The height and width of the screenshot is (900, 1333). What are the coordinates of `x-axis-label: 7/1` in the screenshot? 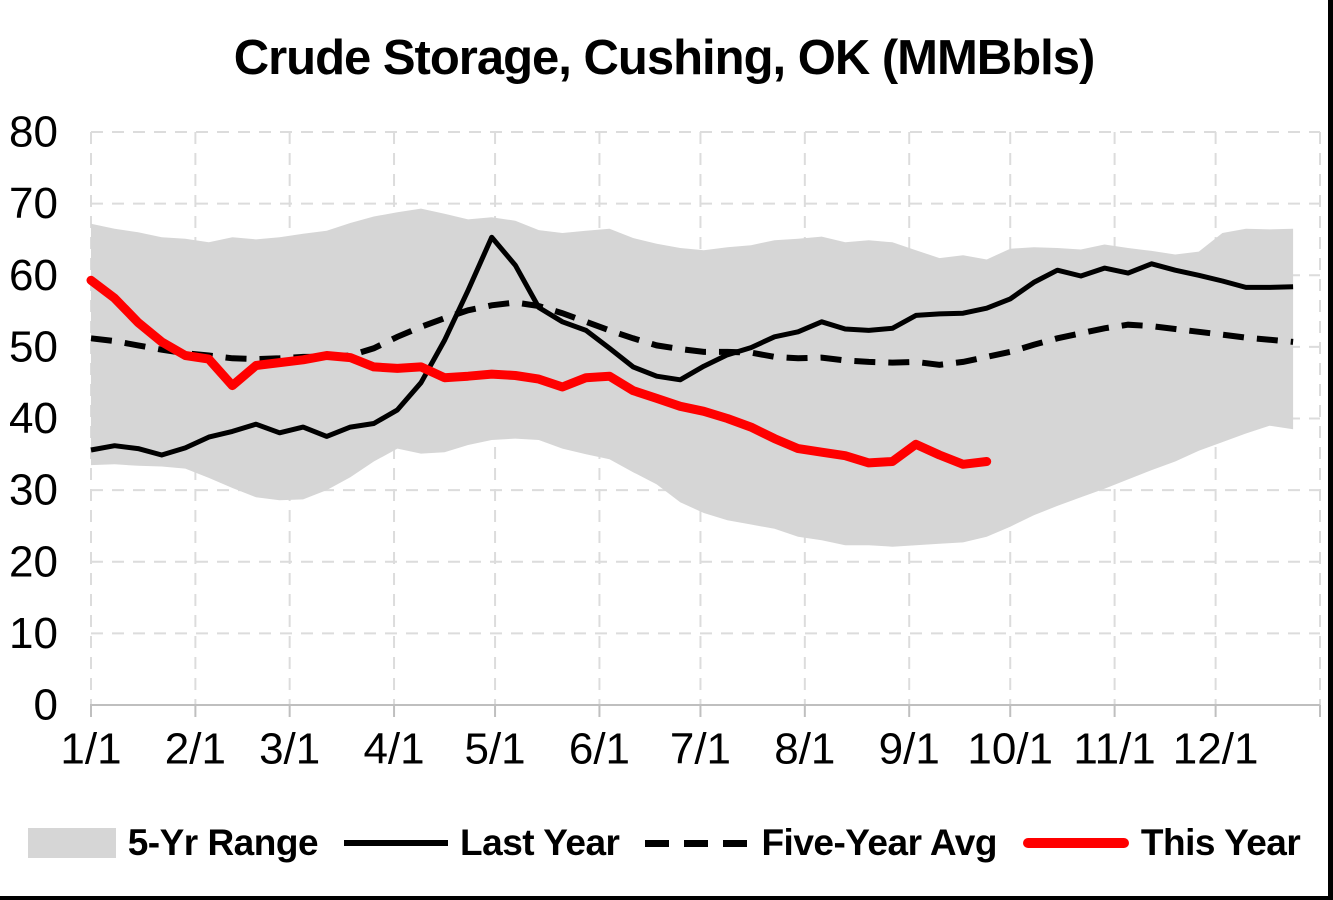 It's located at (700, 749).